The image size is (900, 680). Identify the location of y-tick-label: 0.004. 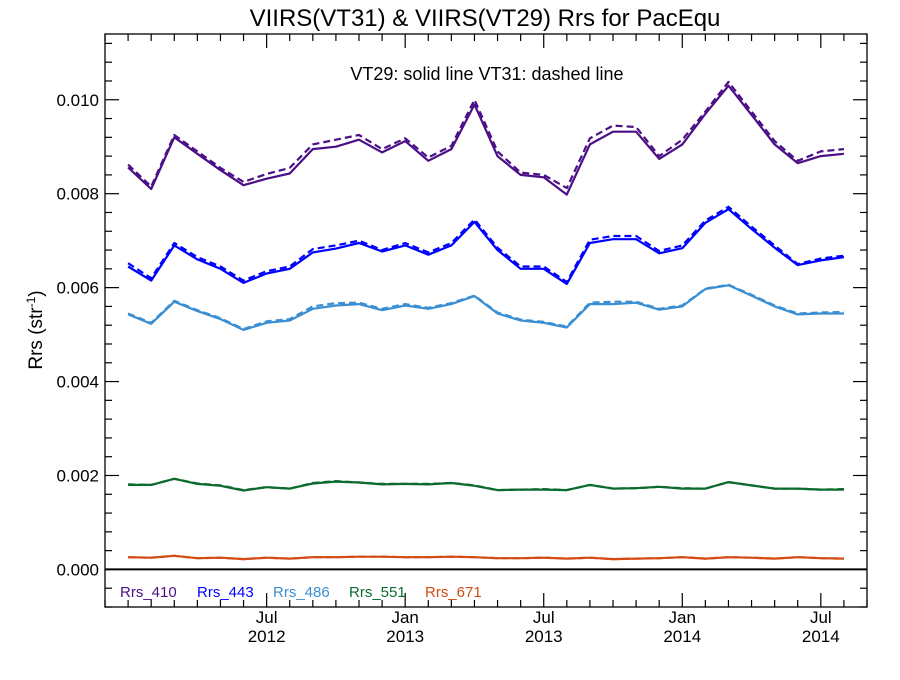
(77, 382).